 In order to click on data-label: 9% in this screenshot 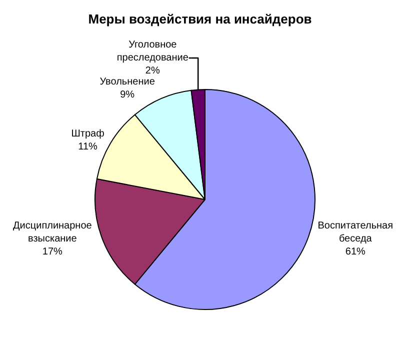, I will do `click(127, 94)`.